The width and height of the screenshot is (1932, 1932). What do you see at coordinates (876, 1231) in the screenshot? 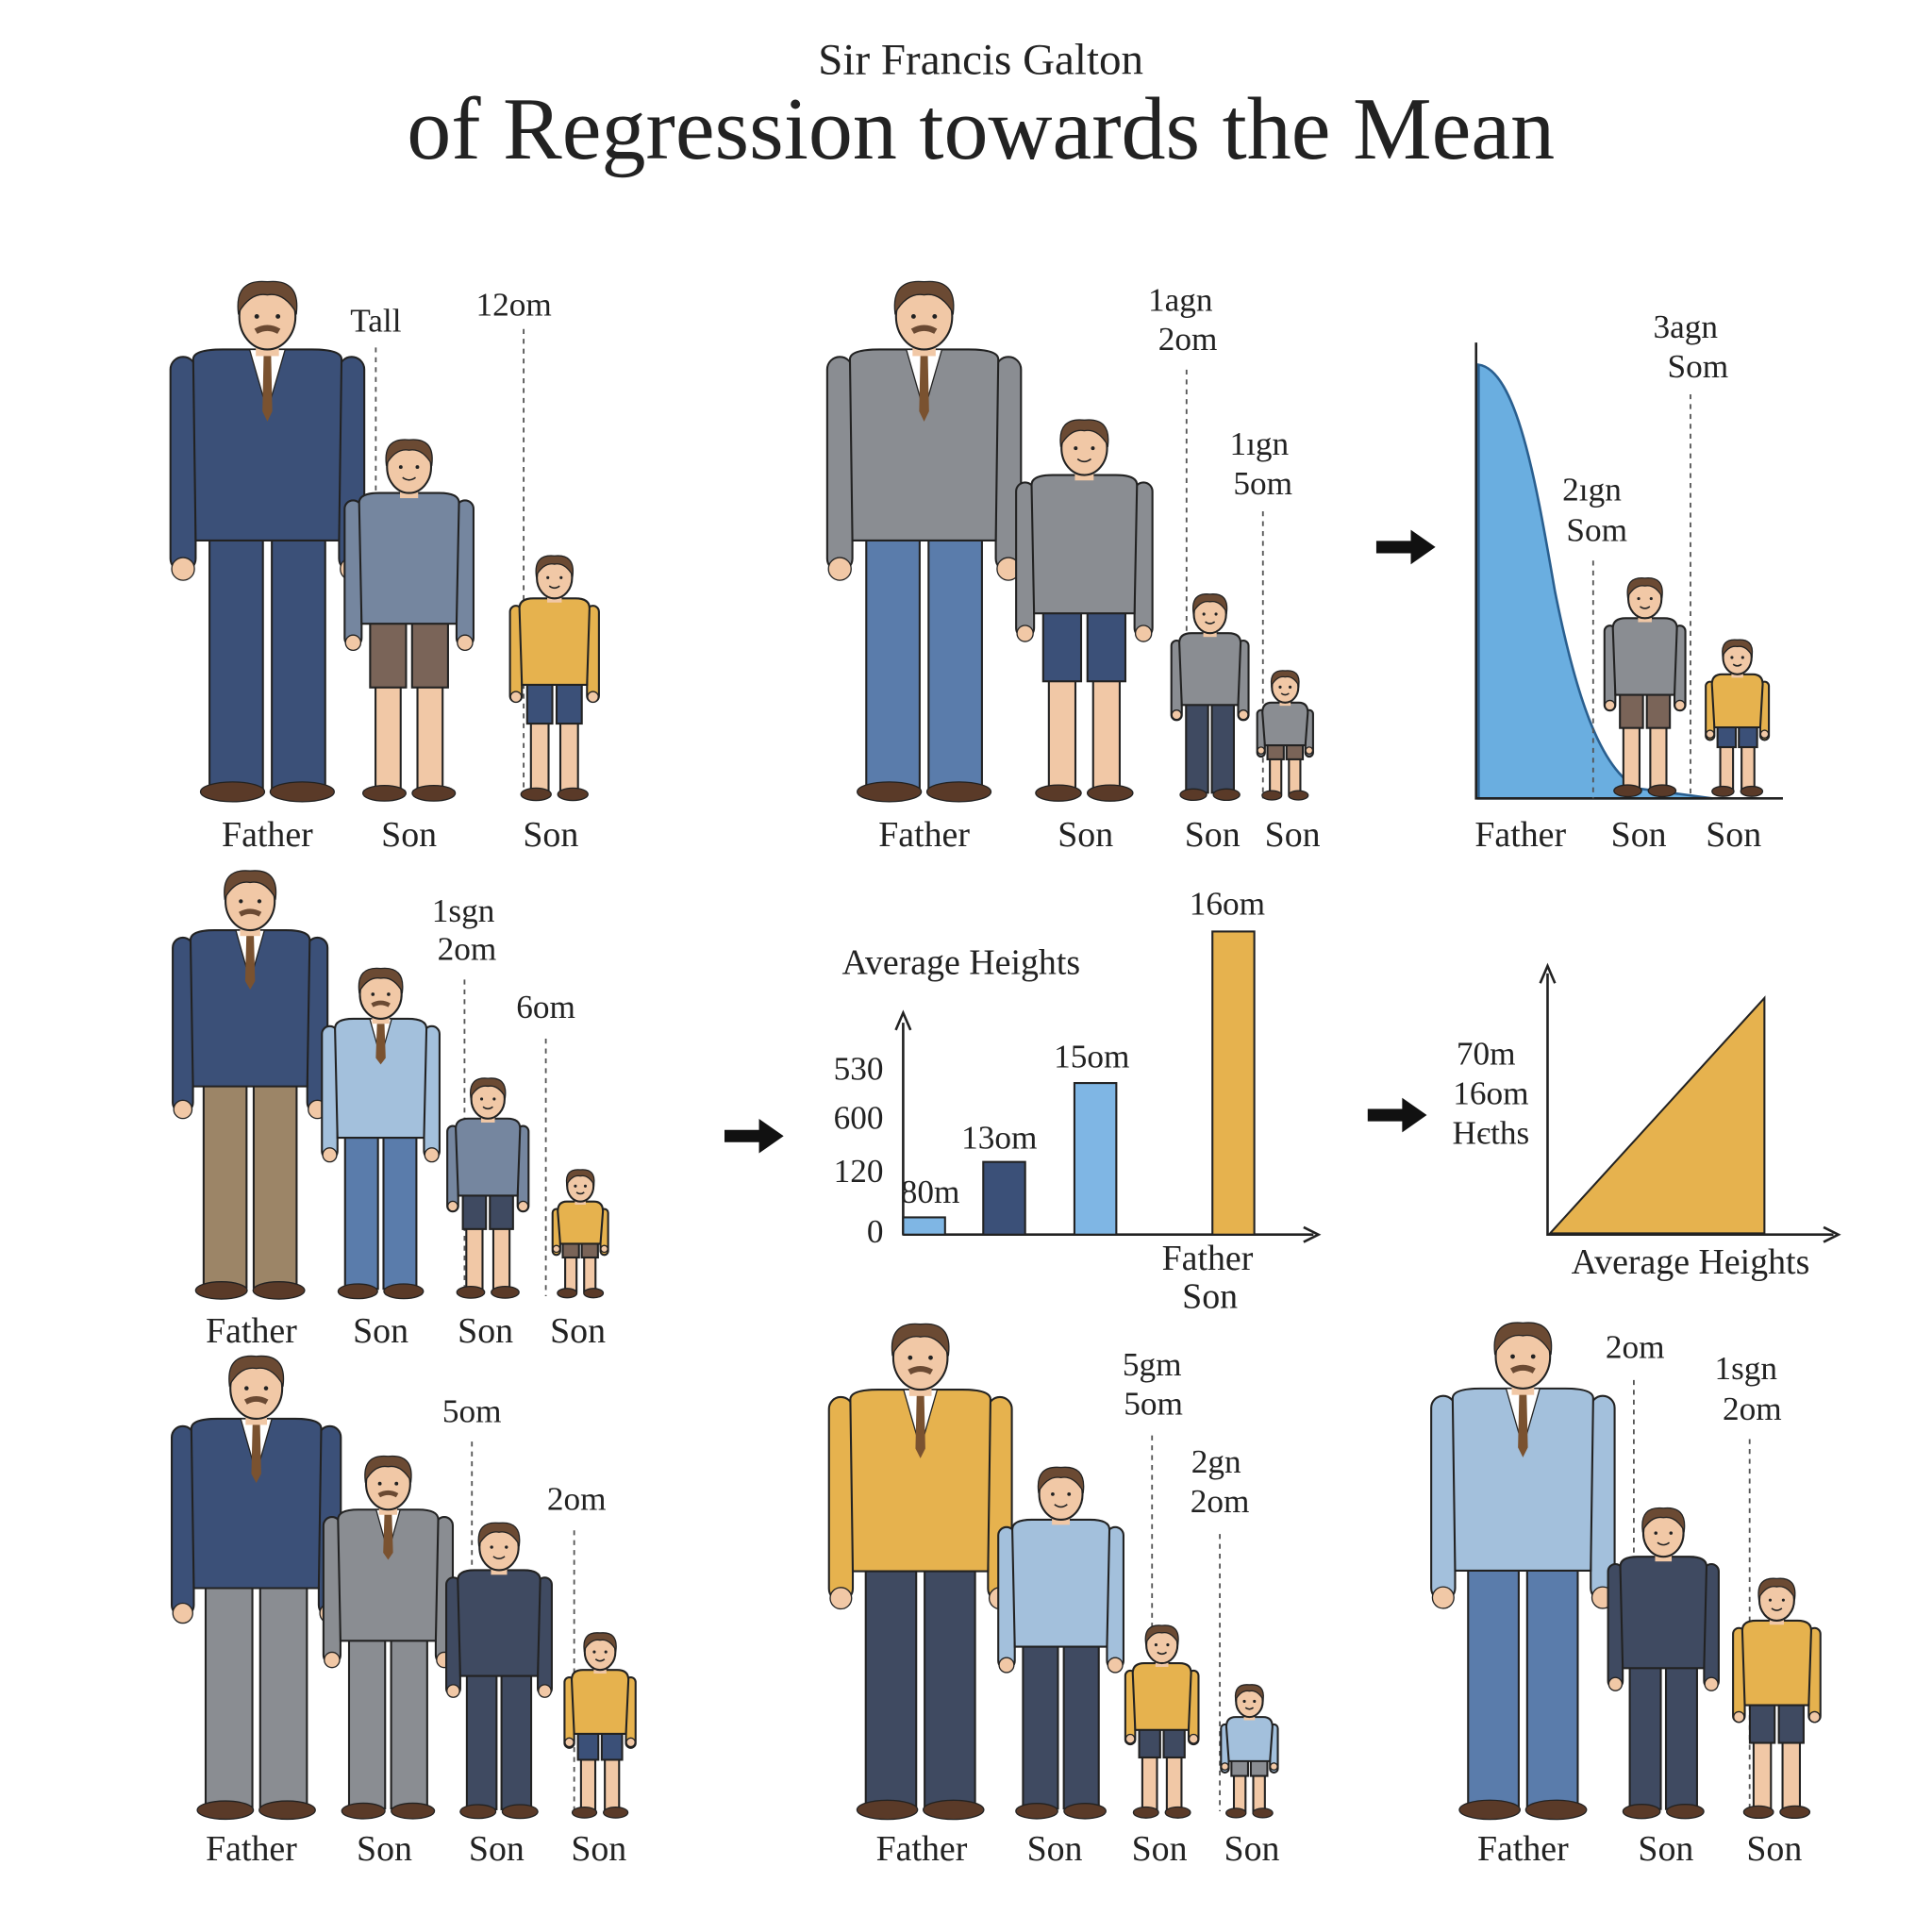
I see `y-tick-label: 0` at bounding box center [876, 1231].